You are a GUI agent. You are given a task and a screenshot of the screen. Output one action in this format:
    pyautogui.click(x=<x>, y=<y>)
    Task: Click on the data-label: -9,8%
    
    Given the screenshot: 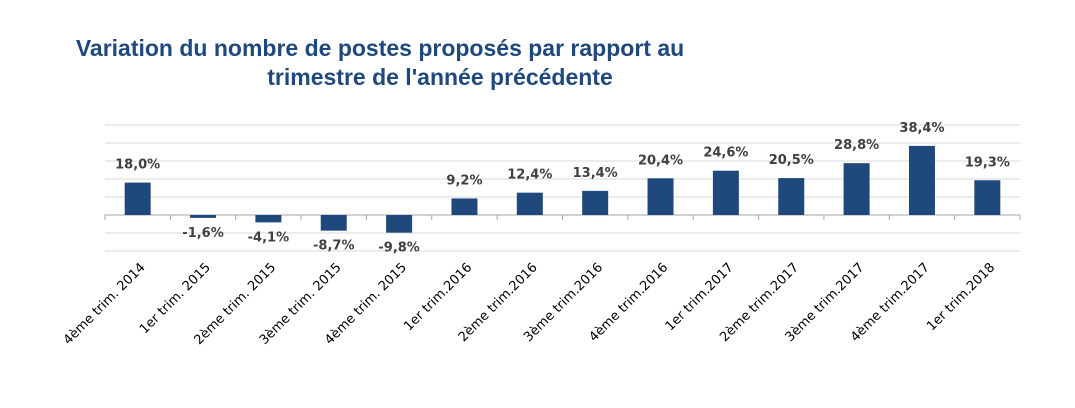 What is the action you would take?
    pyautogui.click(x=398, y=248)
    